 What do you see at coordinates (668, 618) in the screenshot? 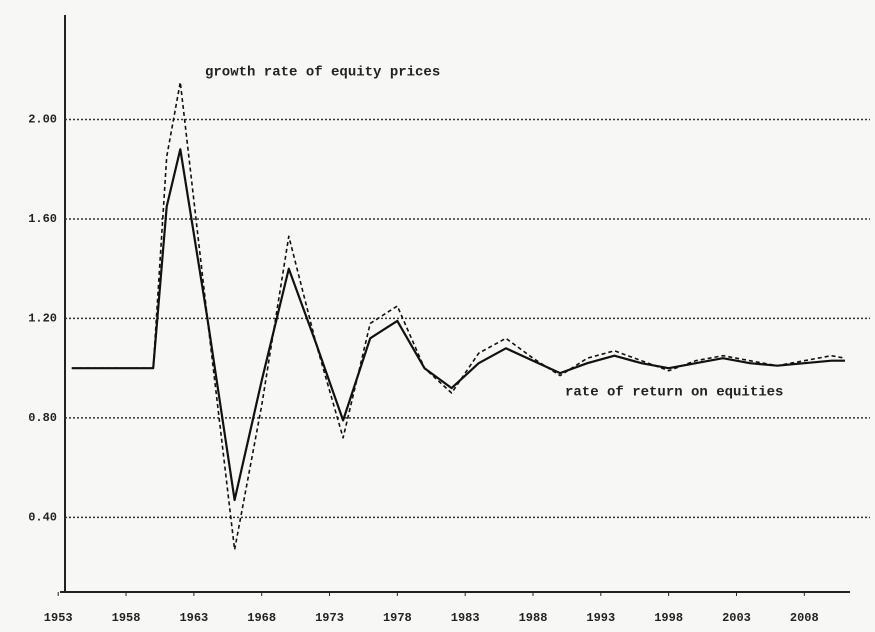
I see `x-tick-label: 1998` at bounding box center [668, 618].